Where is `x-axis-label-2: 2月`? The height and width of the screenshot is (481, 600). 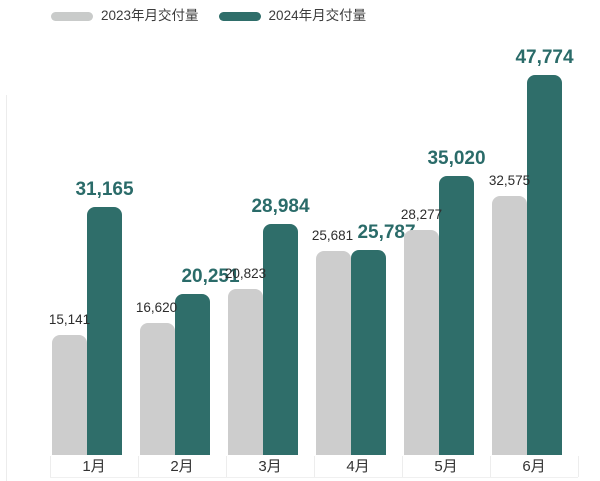
x-axis-label-2: 2月 is located at coordinates (182, 466).